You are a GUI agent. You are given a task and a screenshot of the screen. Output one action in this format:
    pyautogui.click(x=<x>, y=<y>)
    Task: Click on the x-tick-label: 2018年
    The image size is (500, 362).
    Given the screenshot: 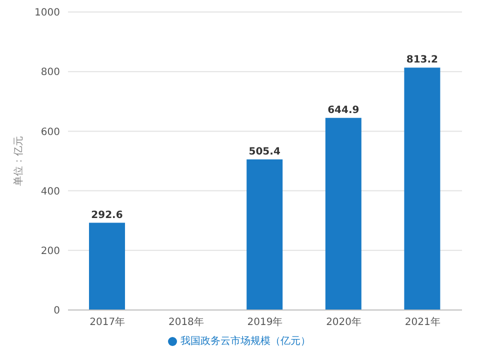 What is the action you would take?
    pyautogui.click(x=186, y=322)
    